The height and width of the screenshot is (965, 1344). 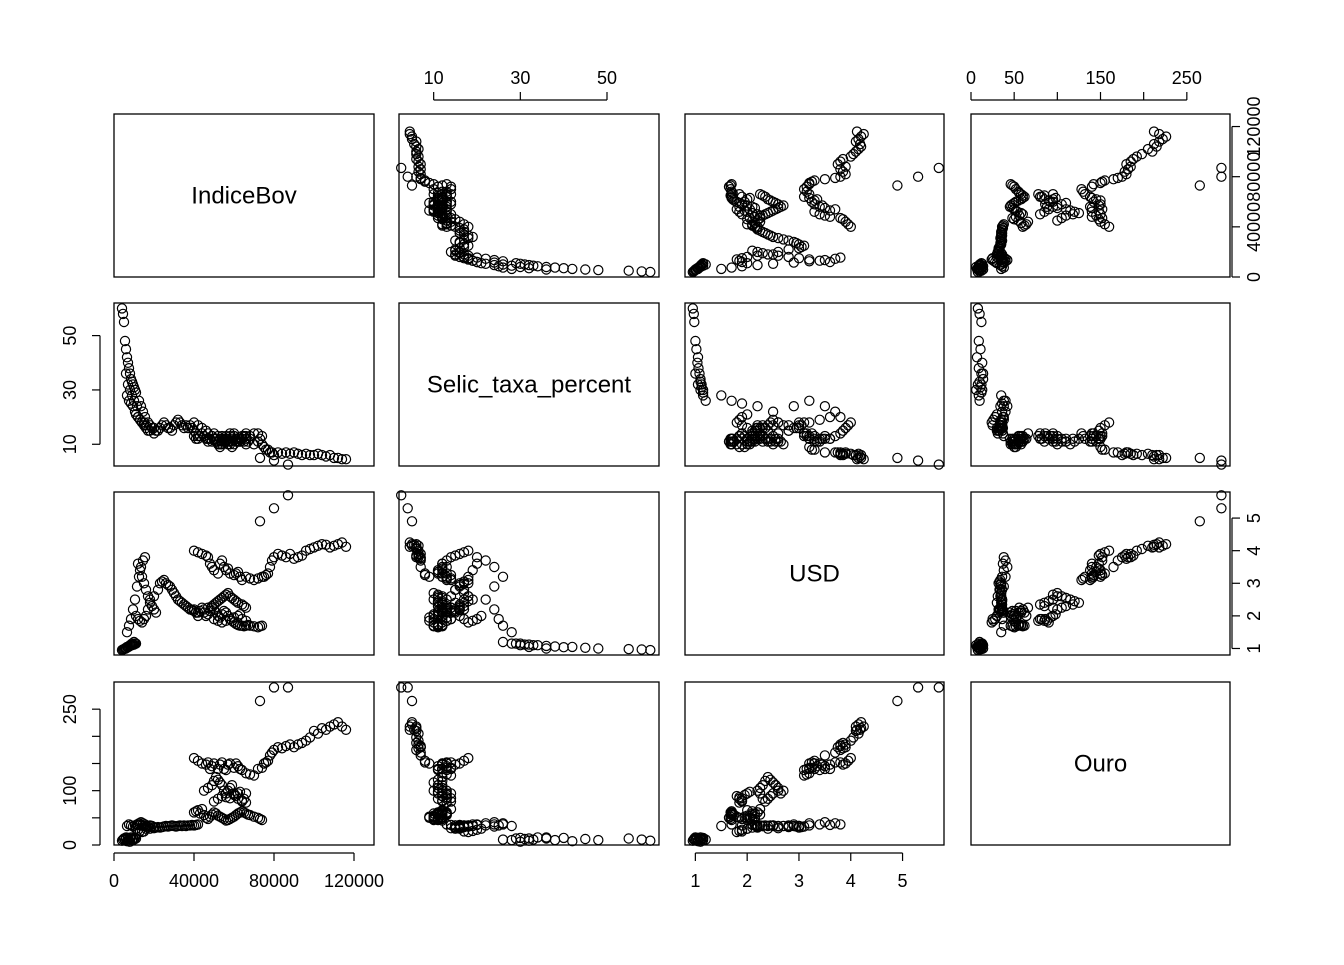 I want to click on panel-frame-indicebov-indicebov, so click(x=244, y=195).